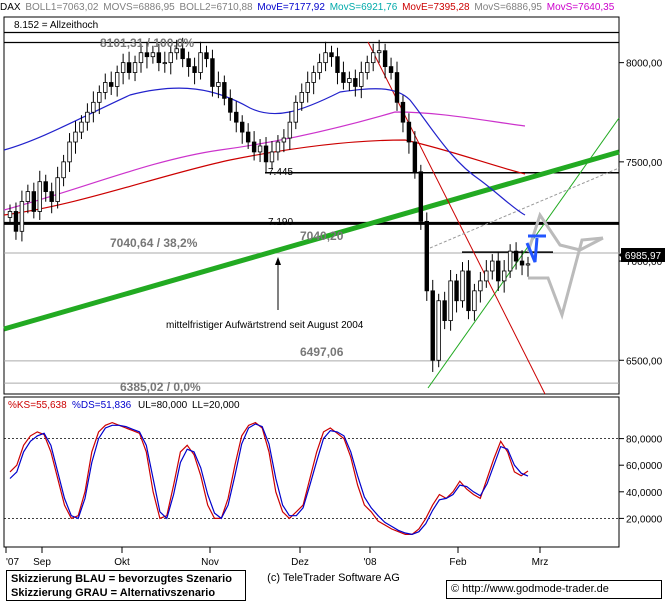  I want to click on legend-item-6: MovE=7395,28, so click(436, 7).